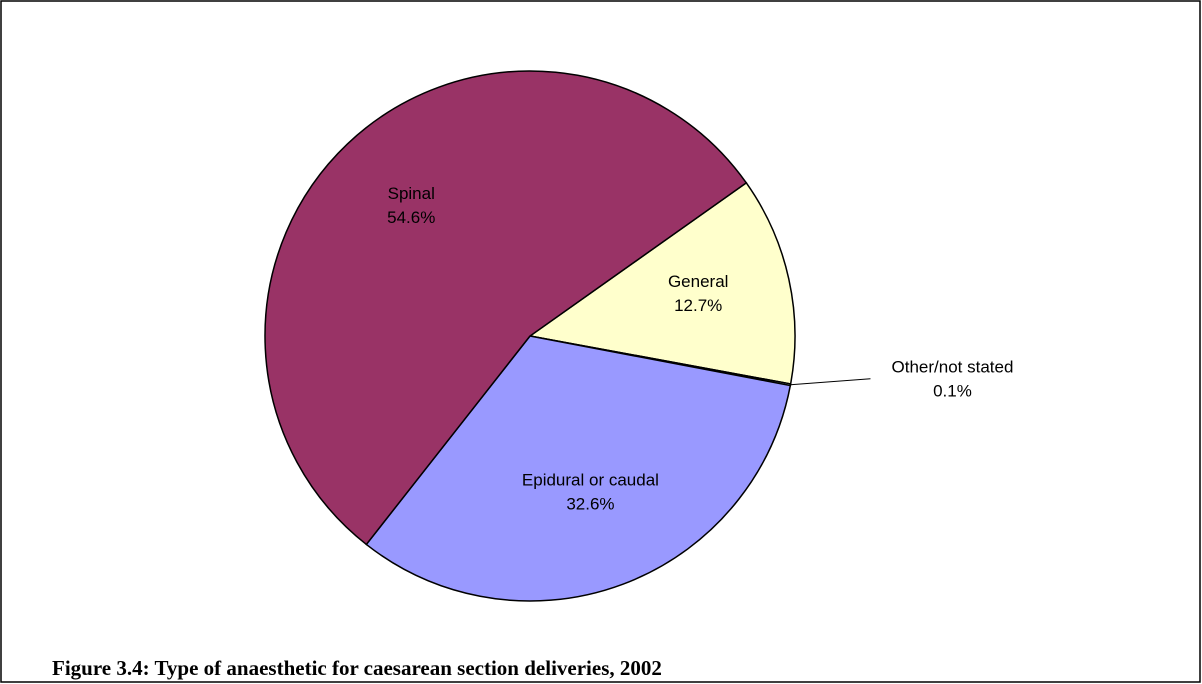  What do you see at coordinates (698, 305) in the screenshot?
I see `slice-value: 12.7%` at bounding box center [698, 305].